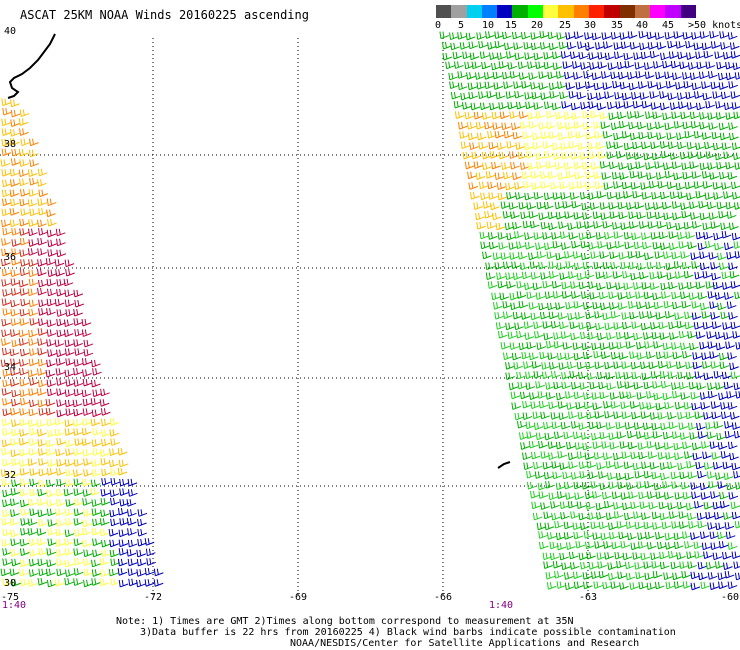 This screenshot has width=740, height=650. What do you see at coordinates (10, 257) in the screenshot?
I see `latitude-label: 36` at bounding box center [10, 257].